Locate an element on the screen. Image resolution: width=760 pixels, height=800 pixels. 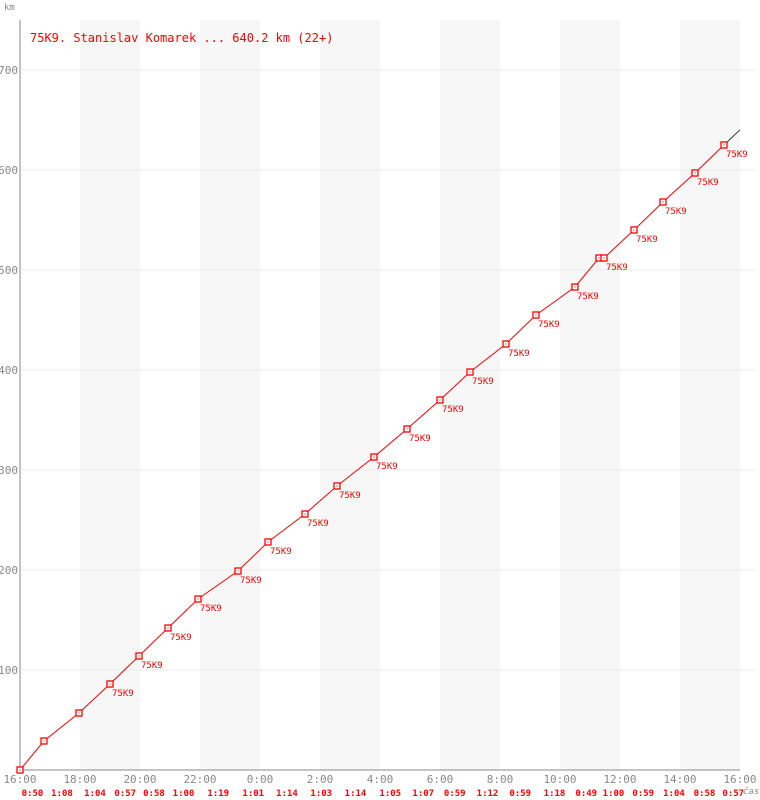
x-tick-label: 18:00 is located at coordinates (79, 779).